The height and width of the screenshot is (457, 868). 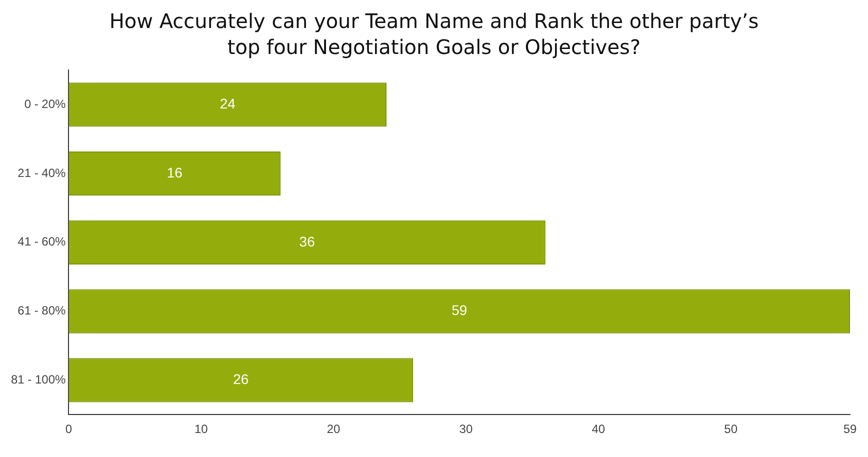 What do you see at coordinates (174, 172) in the screenshot?
I see `data-label: 16` at bounding box center [174, 172].